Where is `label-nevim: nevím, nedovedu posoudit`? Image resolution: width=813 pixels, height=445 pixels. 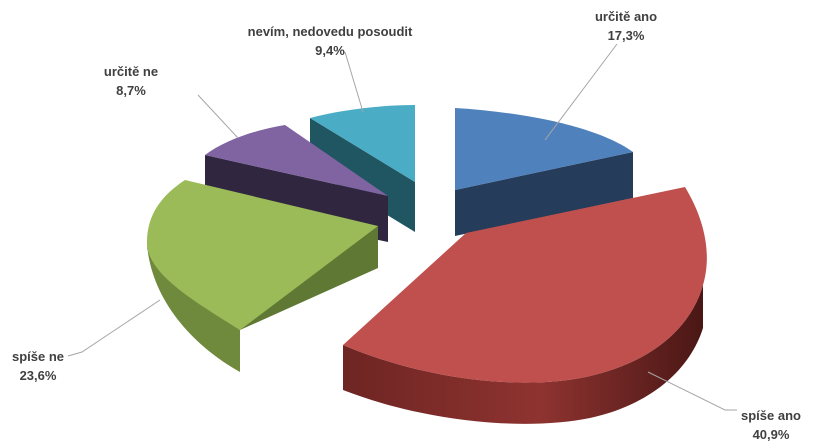 label-nevim: nevím, nedovedu posoudit is located at coordinates (330, 31).